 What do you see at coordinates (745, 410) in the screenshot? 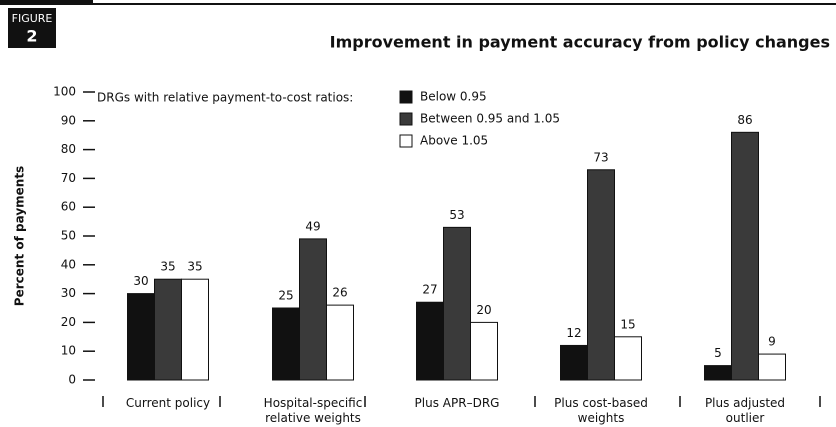
I see `x-tick-label: Plus adjusted outlier` at bounding box center [745, 410].